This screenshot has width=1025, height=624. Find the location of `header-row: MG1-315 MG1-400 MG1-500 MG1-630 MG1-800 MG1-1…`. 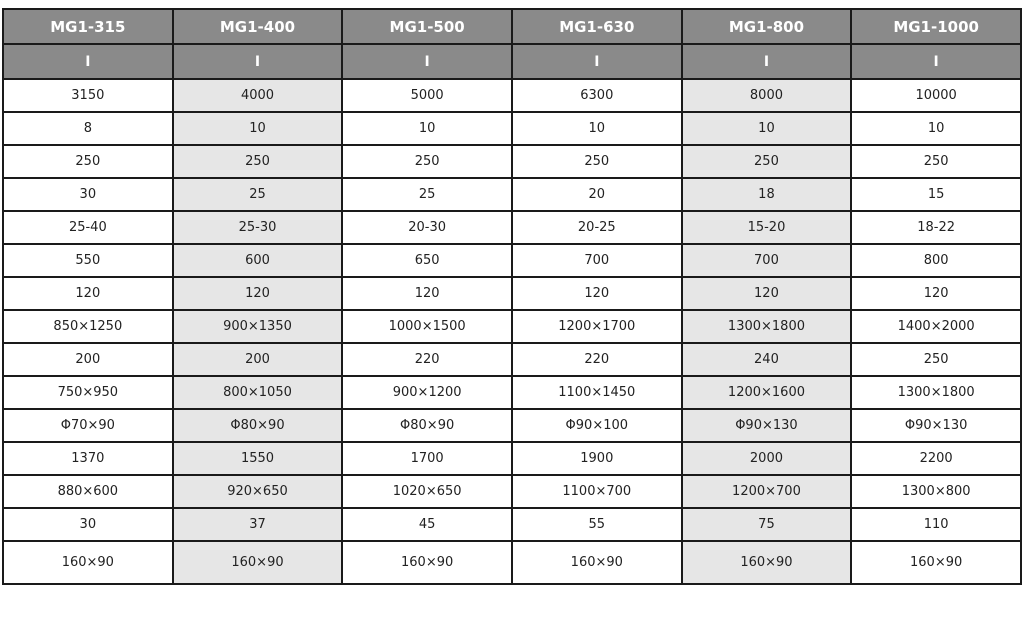

header-row: MG1-315 MG1-400 MG1-500 MG1-630 MG1-800 MG1-1… is located at coordinates (512, 26).